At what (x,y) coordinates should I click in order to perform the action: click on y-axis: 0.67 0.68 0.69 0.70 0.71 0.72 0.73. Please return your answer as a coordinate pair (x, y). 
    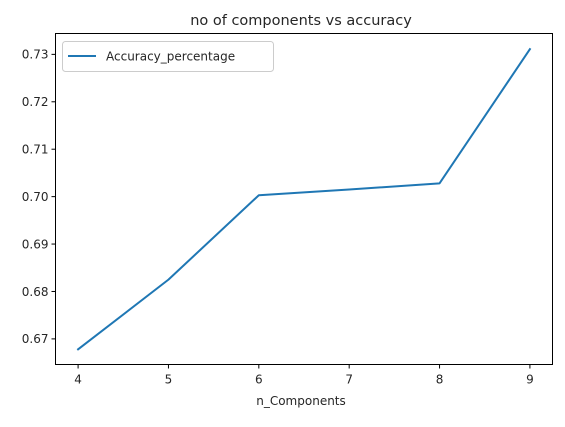
    Looking at the image, I should click on (39, 197).